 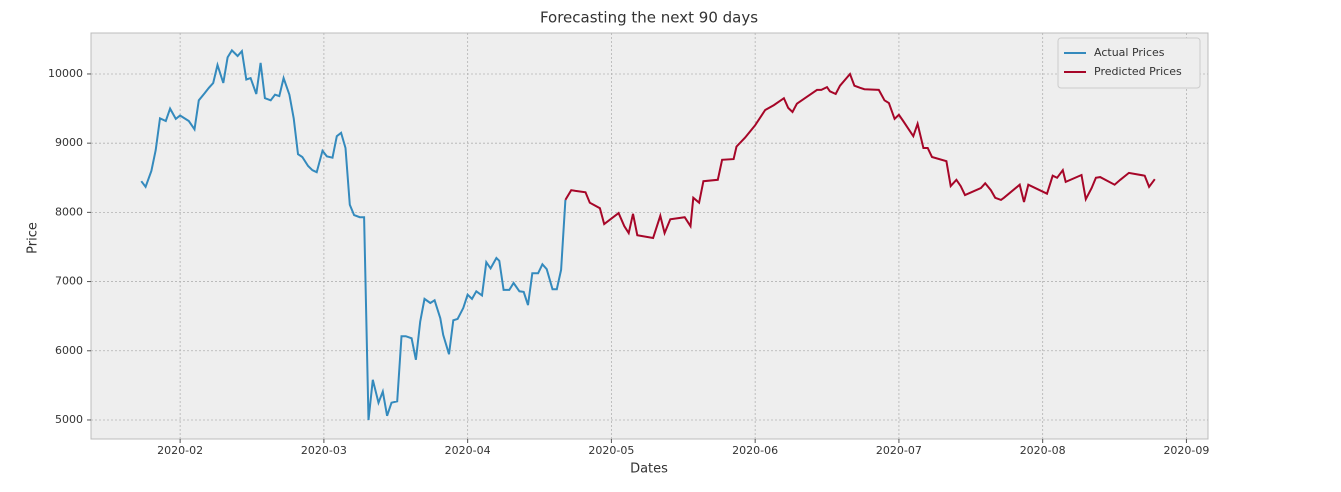 I want to click on x-tick-label: 2020-02, so click(x=180, y=450).